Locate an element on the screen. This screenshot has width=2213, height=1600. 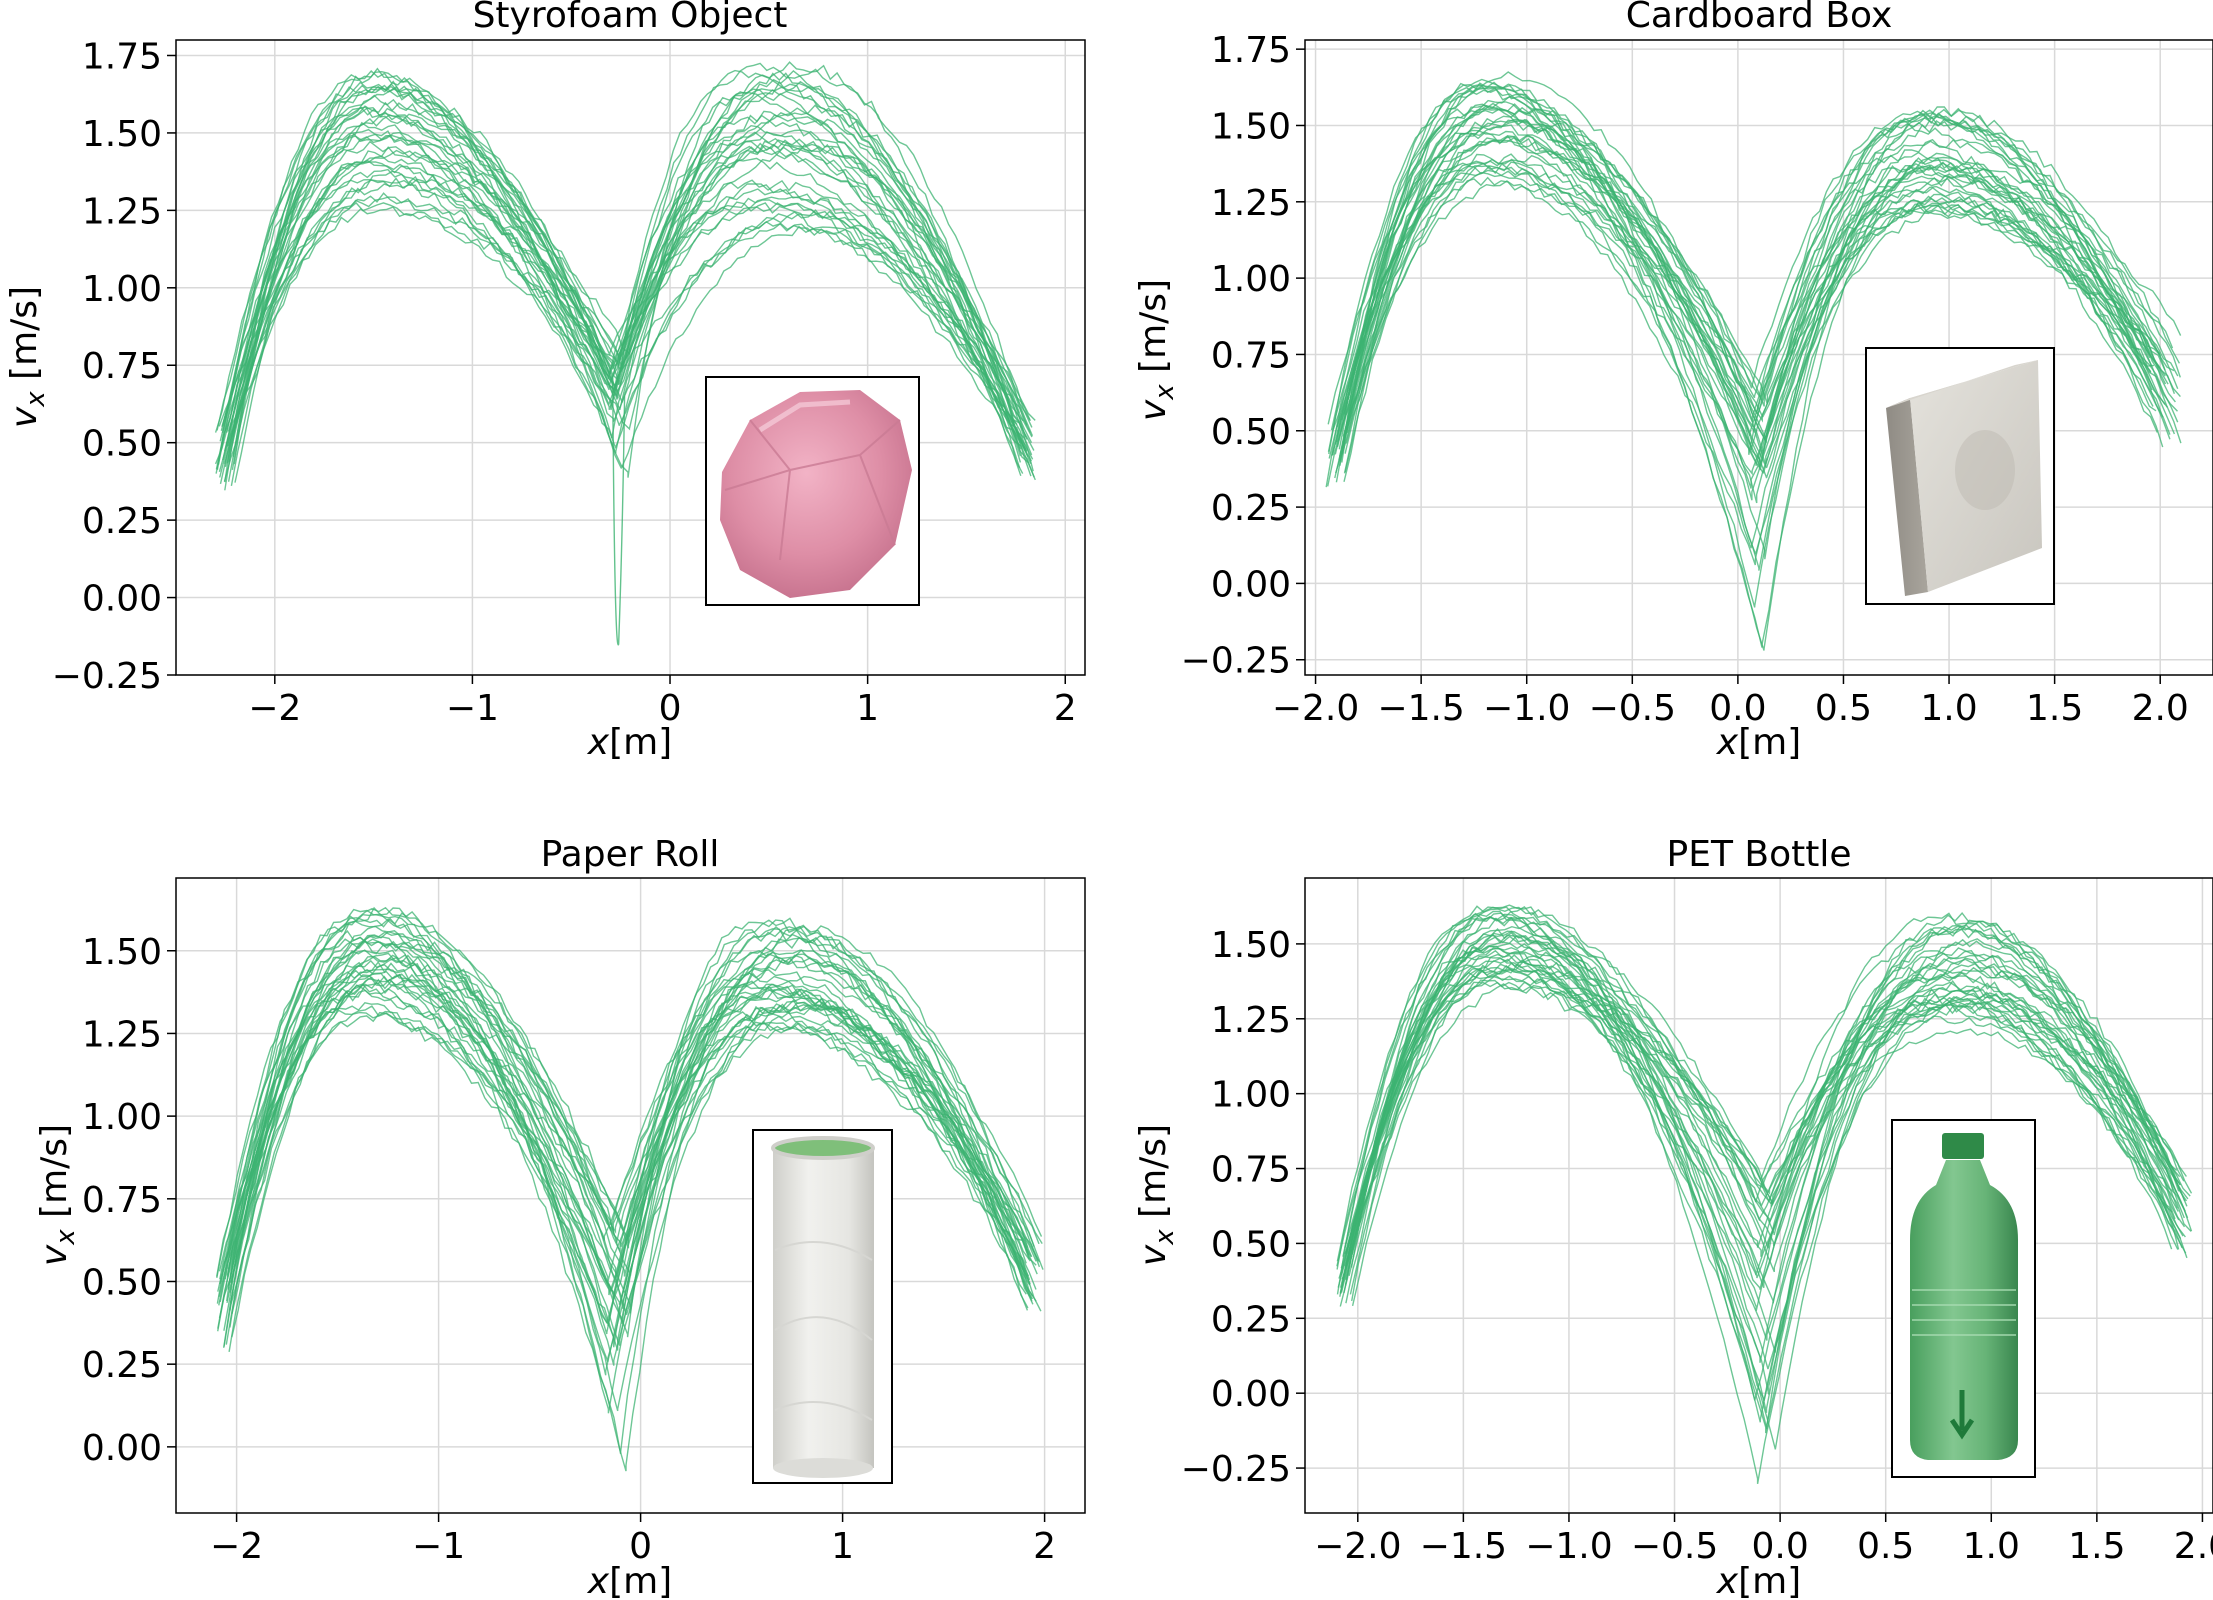
x-tick-label: −0.5 is located at coordinates (1632, 708).